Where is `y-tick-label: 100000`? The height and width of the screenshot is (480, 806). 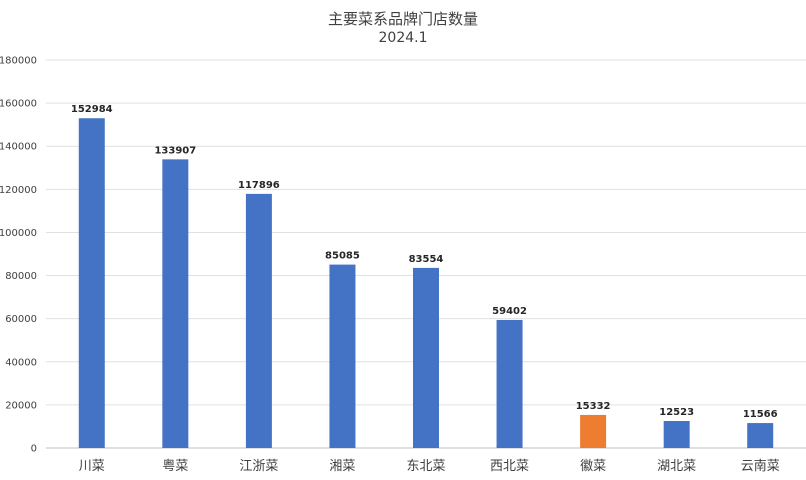 y-tick-label: 100000 is located at coordinates (18, 233).